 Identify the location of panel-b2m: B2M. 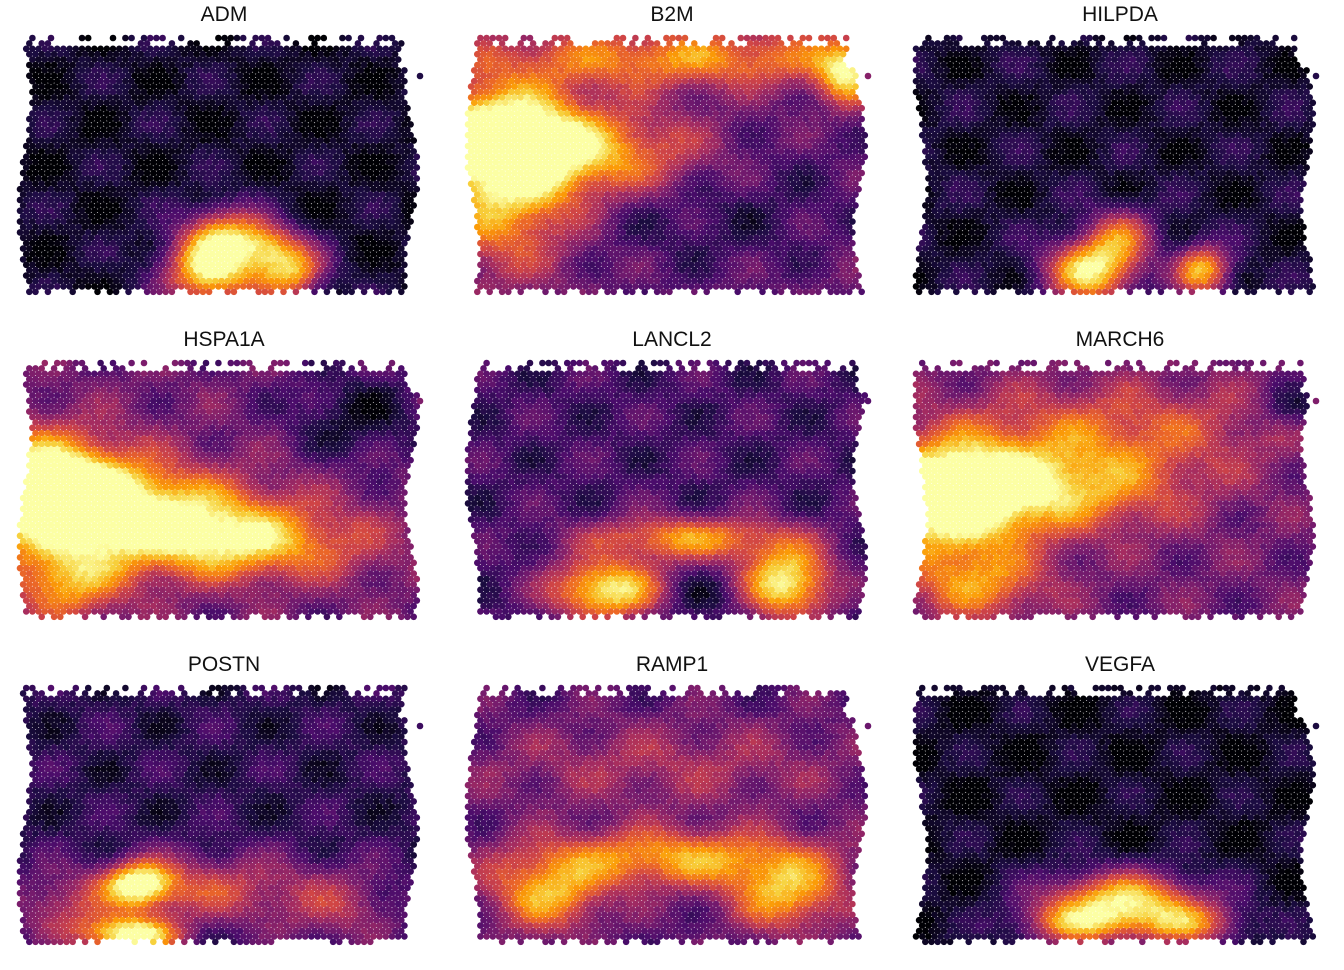
(672, 160).